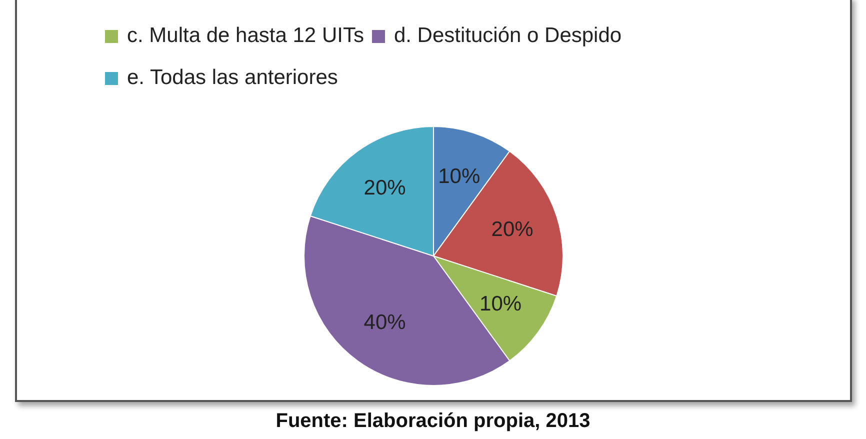 The image size is (866, 439). What do you see at coordinates (508, 36) in the screenshot?
I see `legend-label: d. Destitución o Despido` at bounding box center [508, 36].